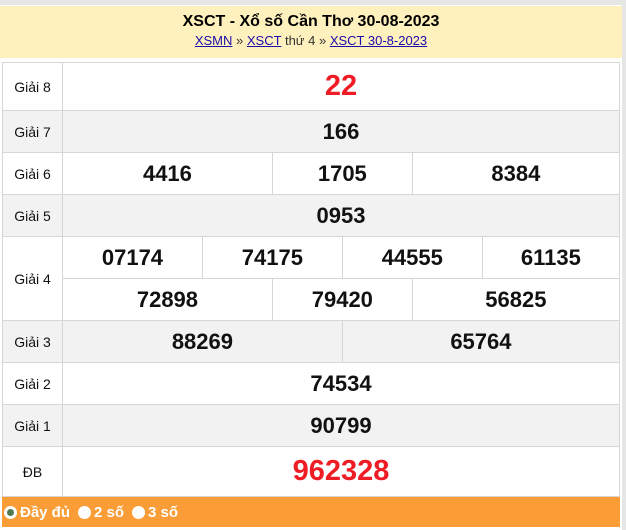  Describe the element at coordinates (32, 471) in the screenshot. I see `prize-label: ĐB` at that location.